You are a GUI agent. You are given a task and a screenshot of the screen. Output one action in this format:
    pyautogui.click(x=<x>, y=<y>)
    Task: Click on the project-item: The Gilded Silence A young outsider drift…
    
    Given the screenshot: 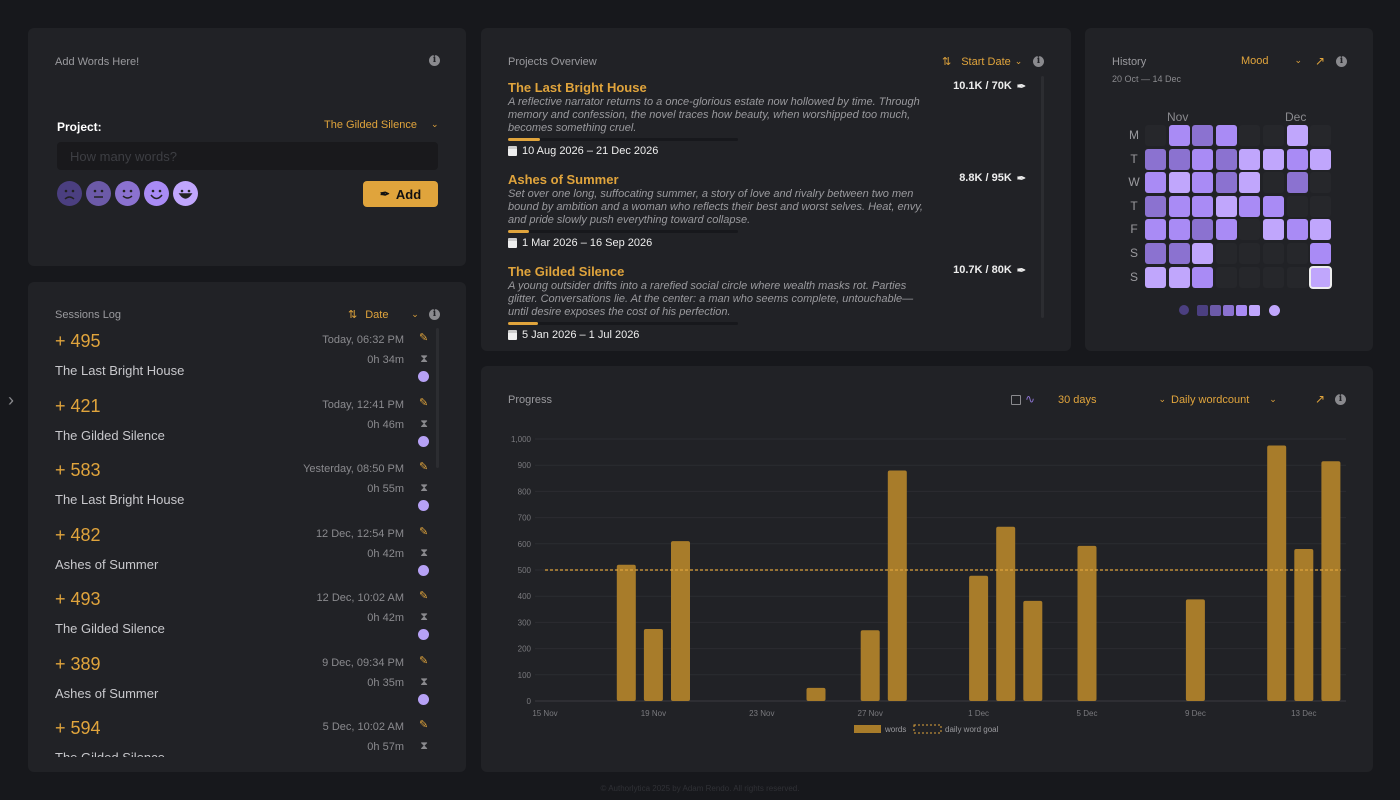 What is the action you would take?
    pyautogui.click(x=773, y=302)
    